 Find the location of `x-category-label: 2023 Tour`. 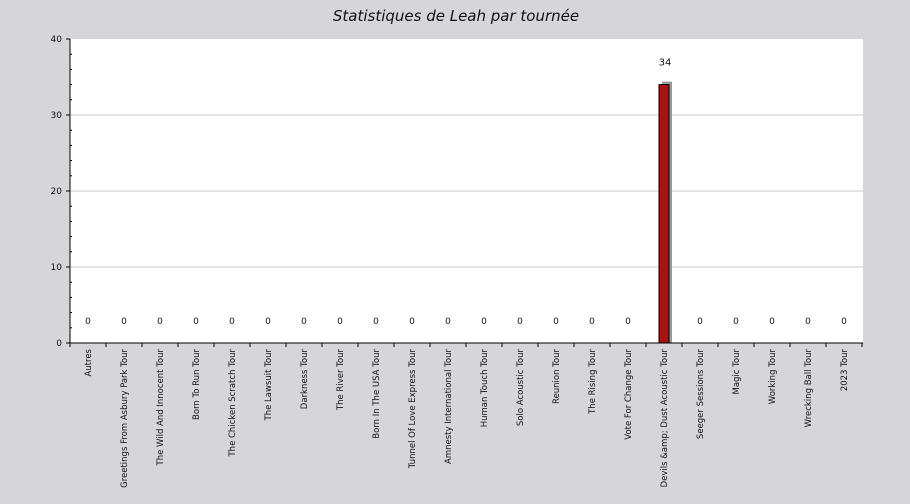

x-category-label: 2023 Tour is located at coordinates (845, 370).